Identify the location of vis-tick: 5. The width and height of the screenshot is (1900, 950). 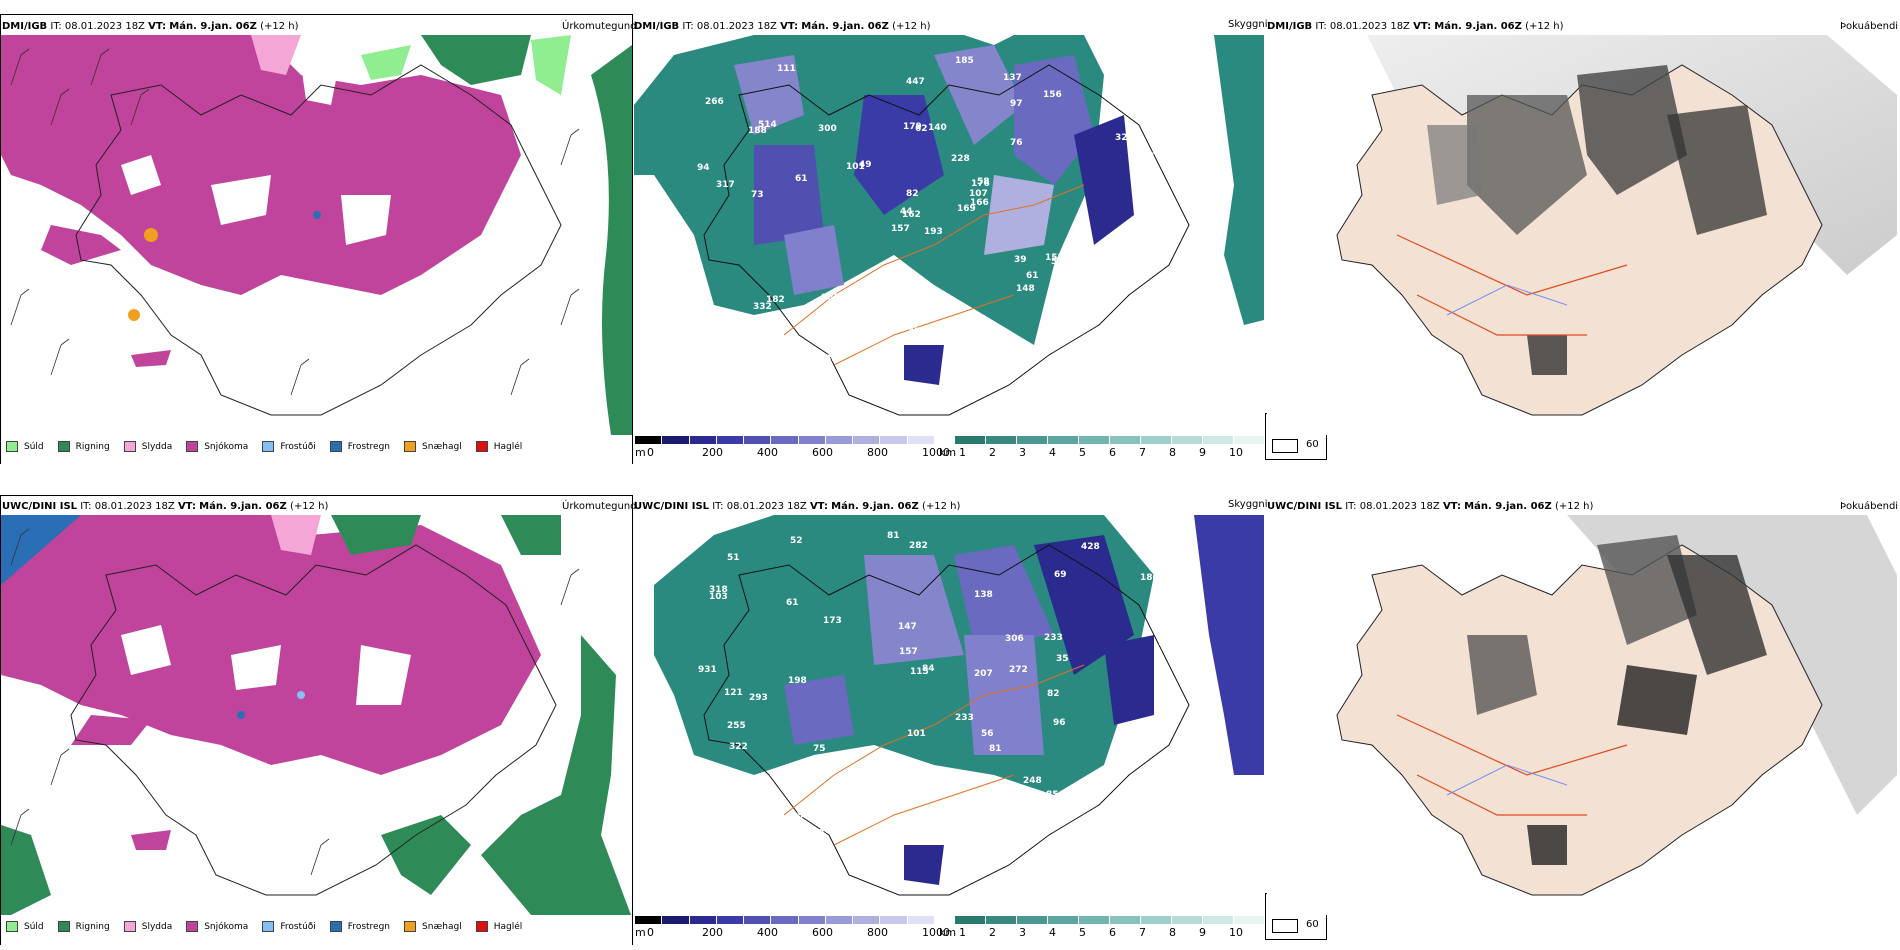
(1082, 932).